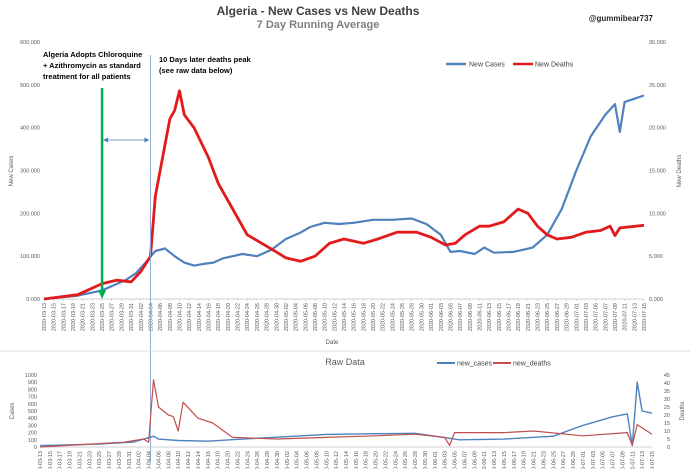 The image size is (690, 469). I want to click on raw-x-tick: 2020-06-09, so click(475, 460).